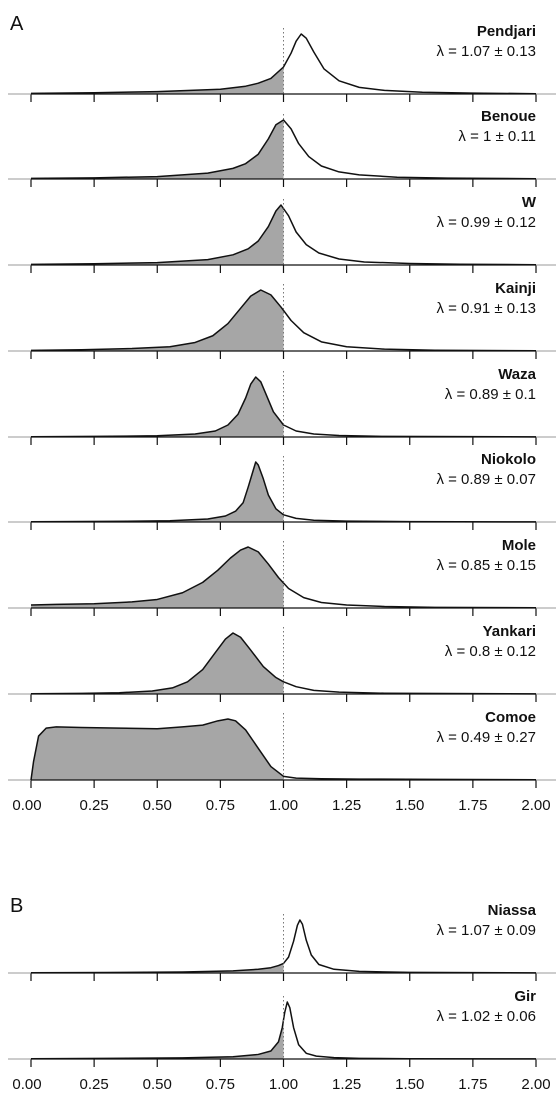  What do you see at coordinates (490, 394) in the screenshot?
I see `series-stat-waza: λ = 0.89 ± 0.1` at bounding box center [490, 394].